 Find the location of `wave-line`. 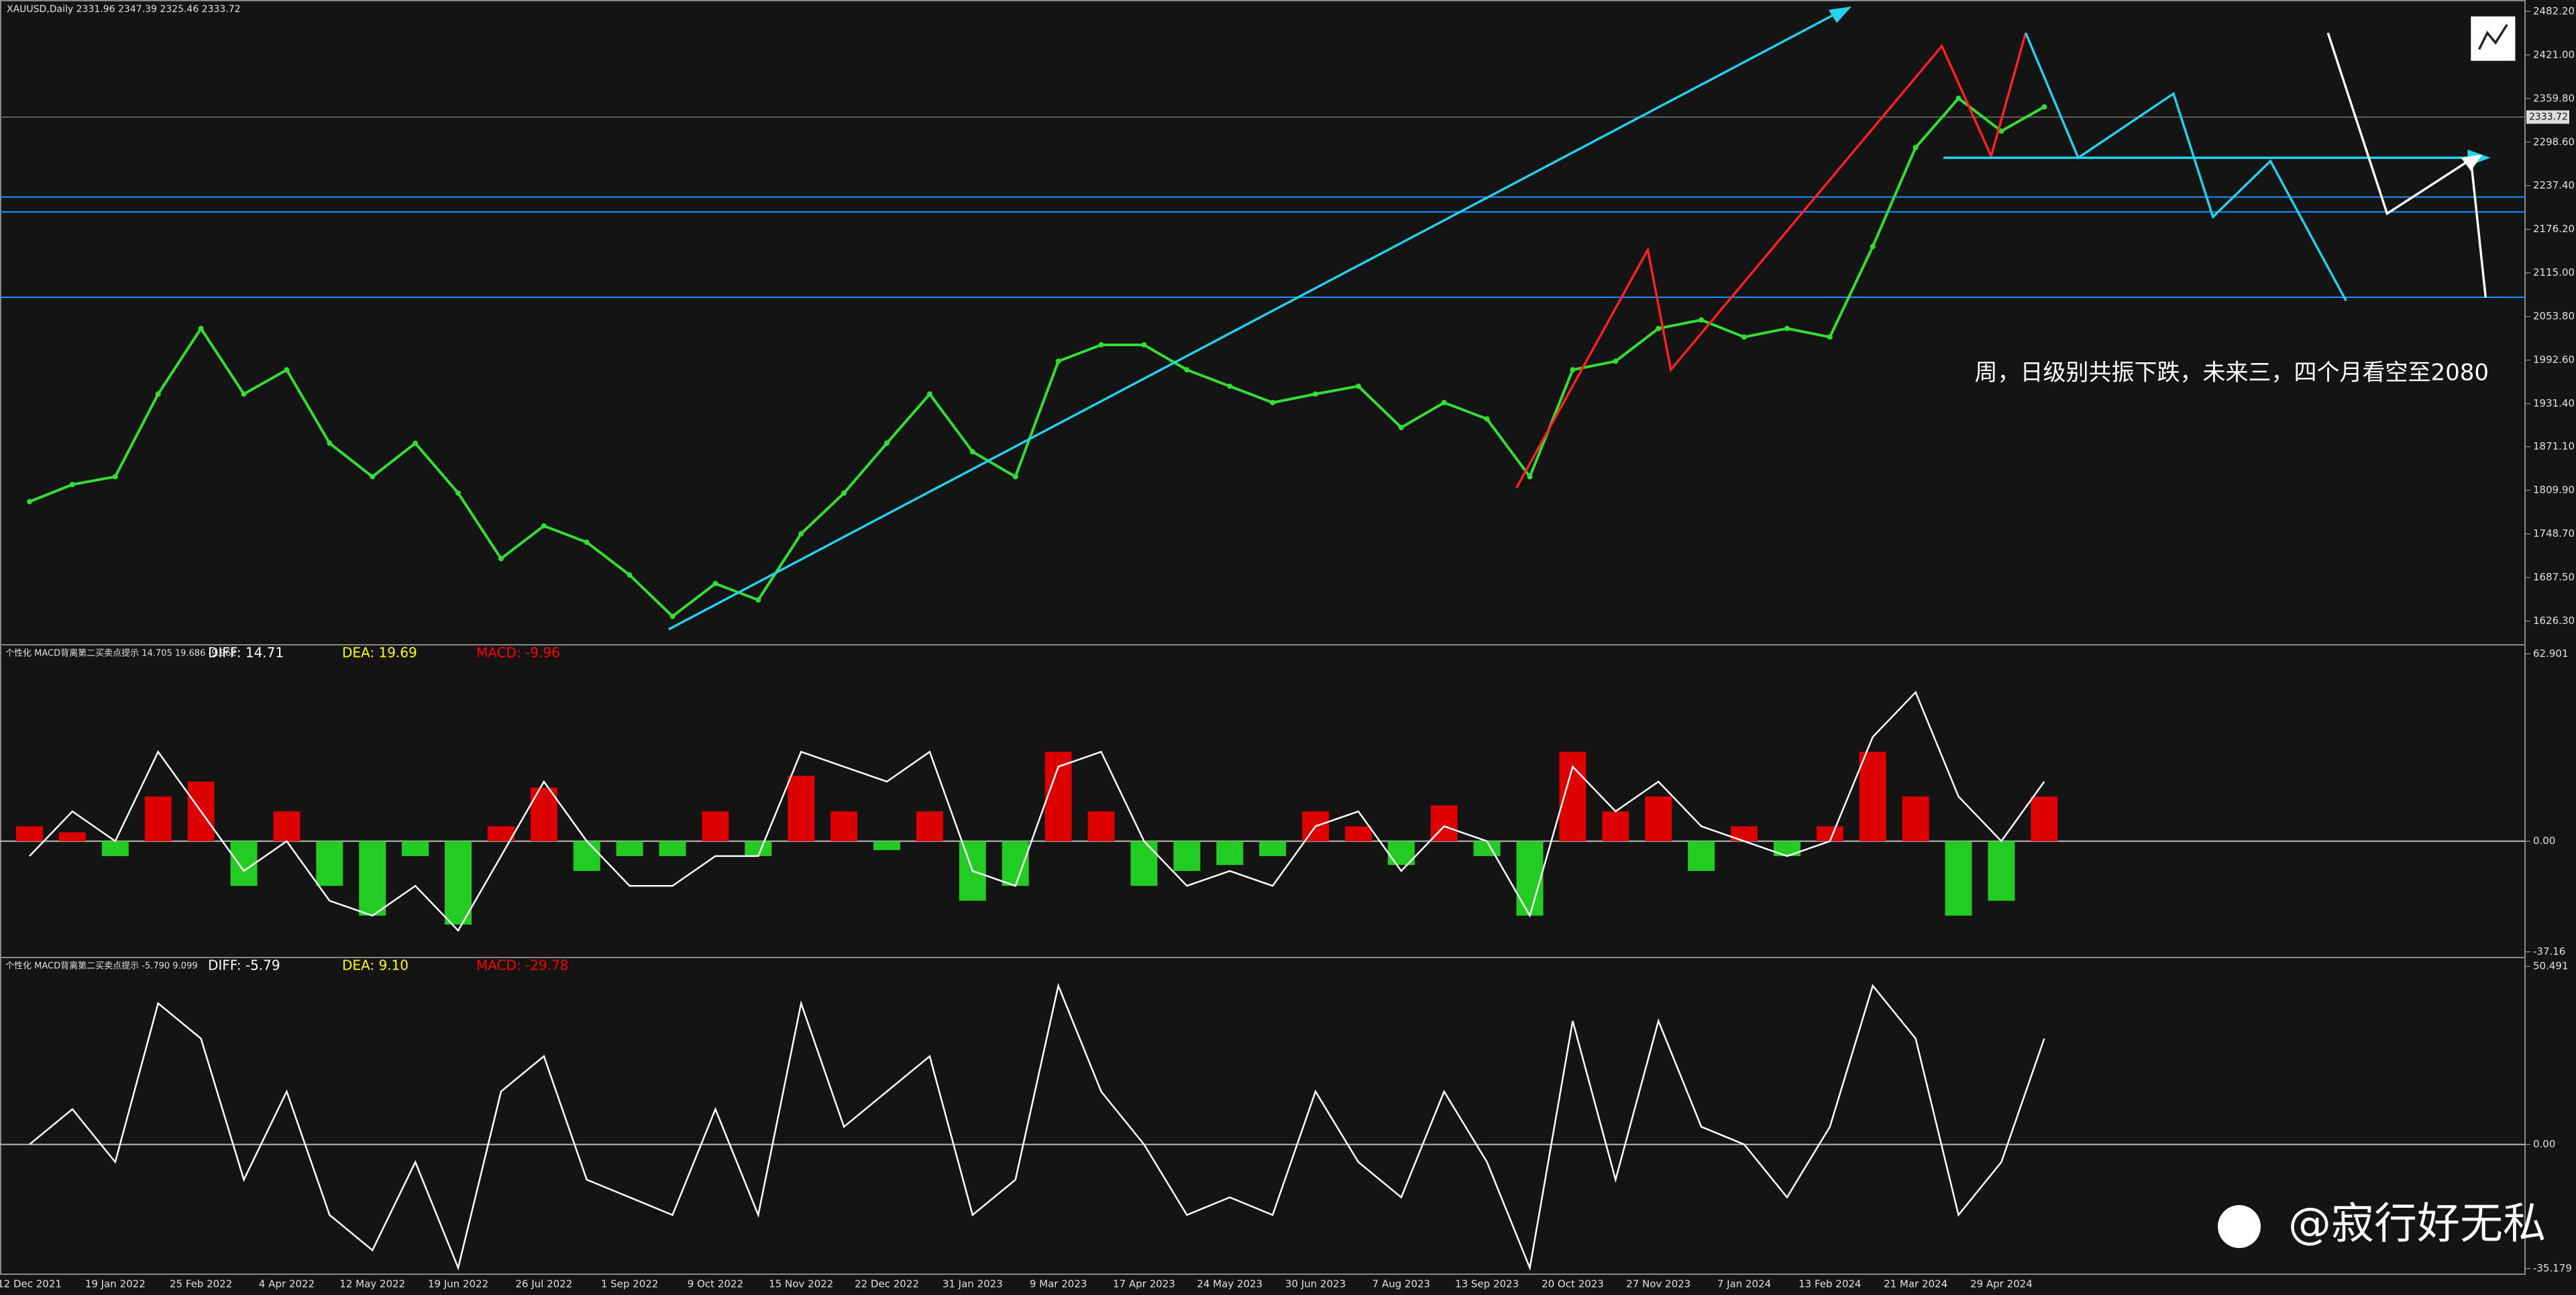

wave-line is located at coordinates (1771, 260).